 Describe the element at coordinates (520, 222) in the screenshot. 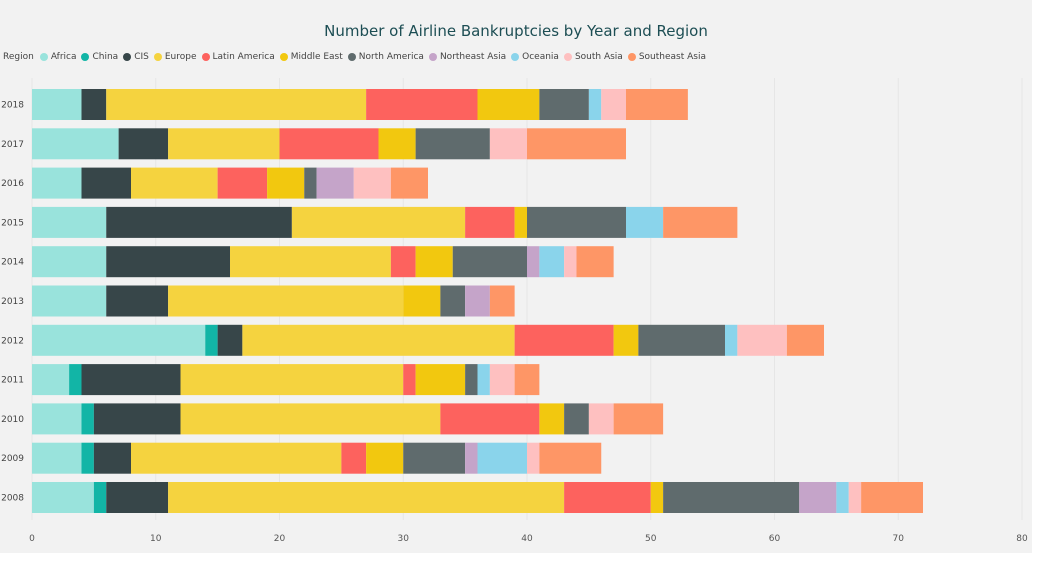

I see `bar-segment-middle-east-2015` at that location.